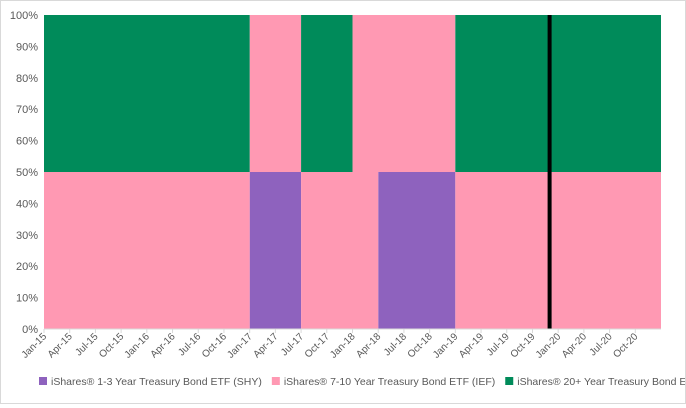 Image resolution: width=686 pixels, height=408 pixels. Describe the element at coordinates (138, 346) in the screenshot. I see `x-tick-label: Jan-16` at that location.